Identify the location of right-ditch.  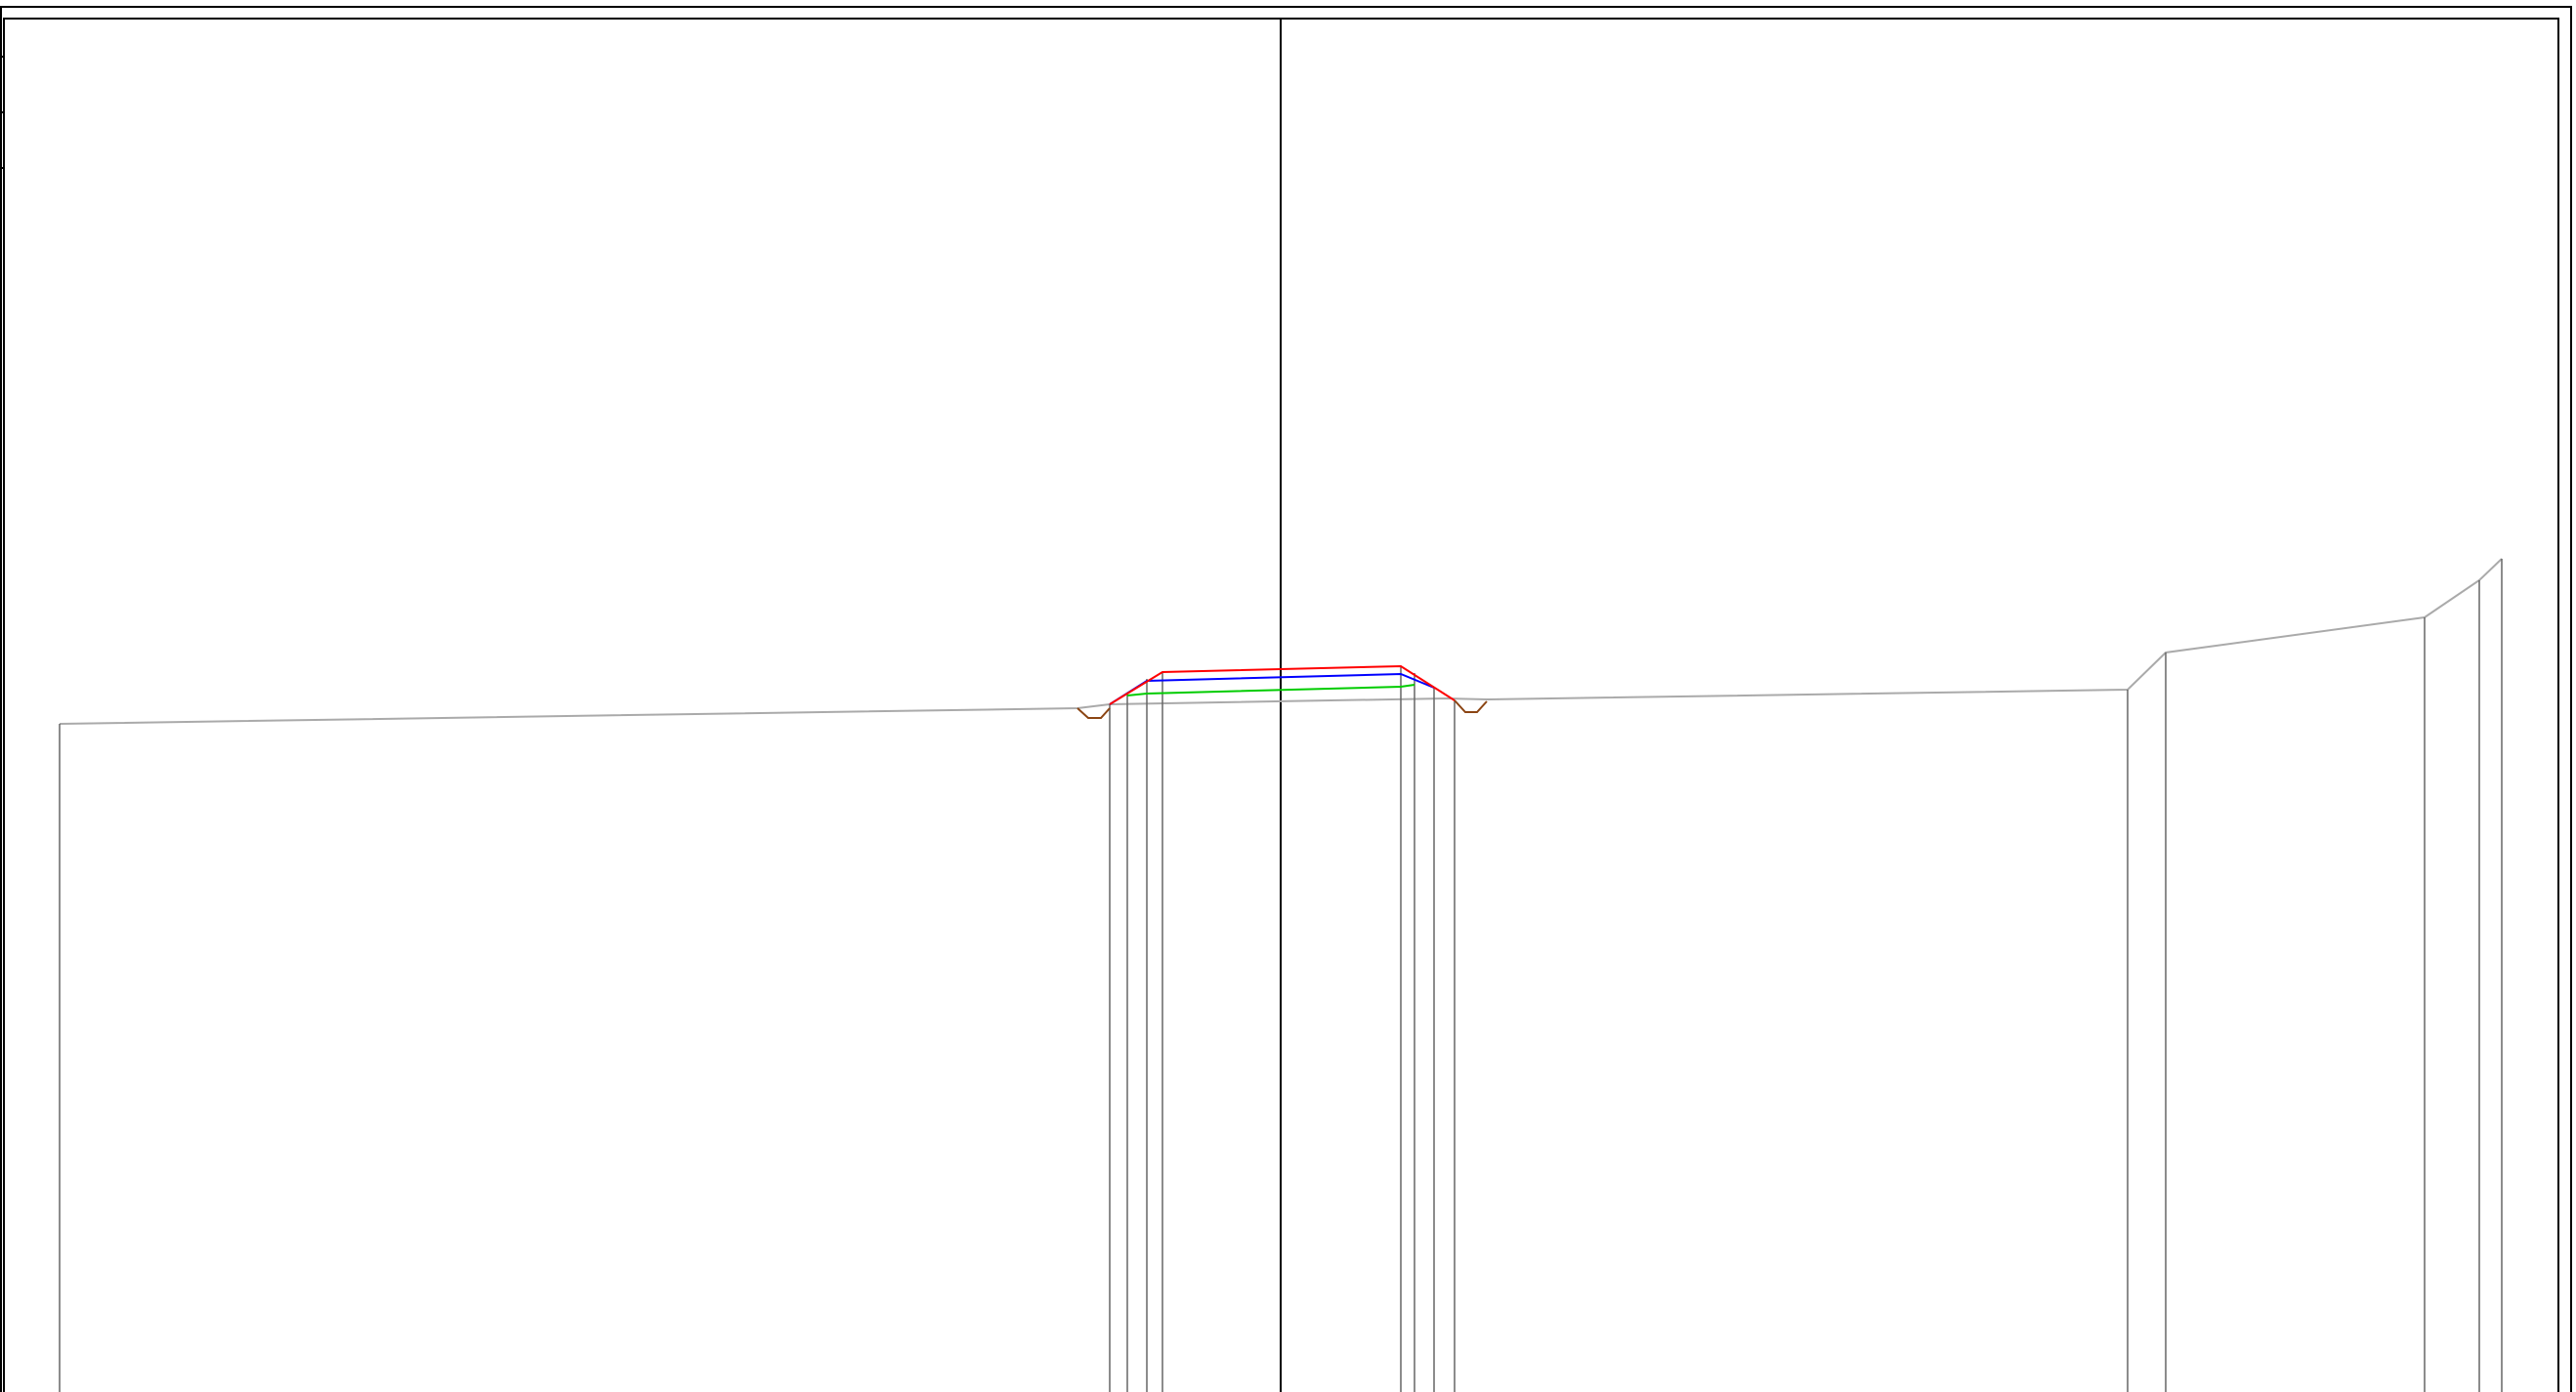
(1471, 706).